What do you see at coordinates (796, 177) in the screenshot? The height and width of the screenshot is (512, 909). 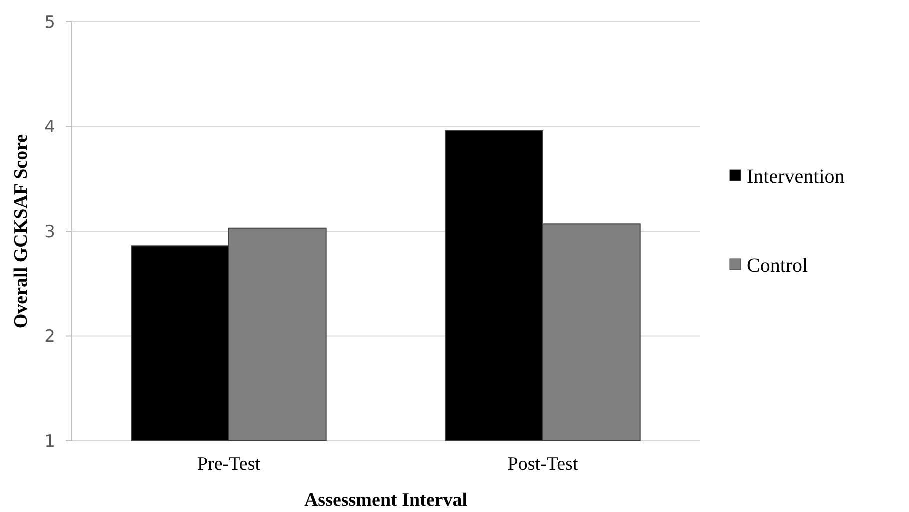 I see `legend-label: Intervention` at bounding box center [796, 177].